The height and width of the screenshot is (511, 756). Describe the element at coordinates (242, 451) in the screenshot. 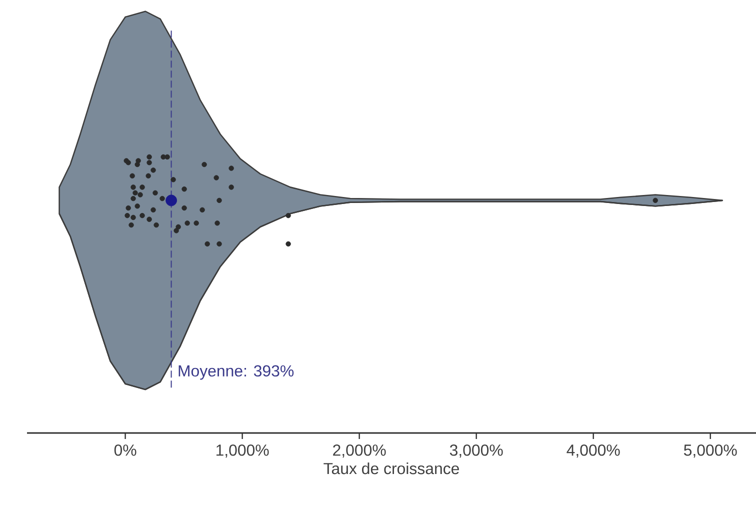

I see `x-tick-label: 1,000%` at that location.